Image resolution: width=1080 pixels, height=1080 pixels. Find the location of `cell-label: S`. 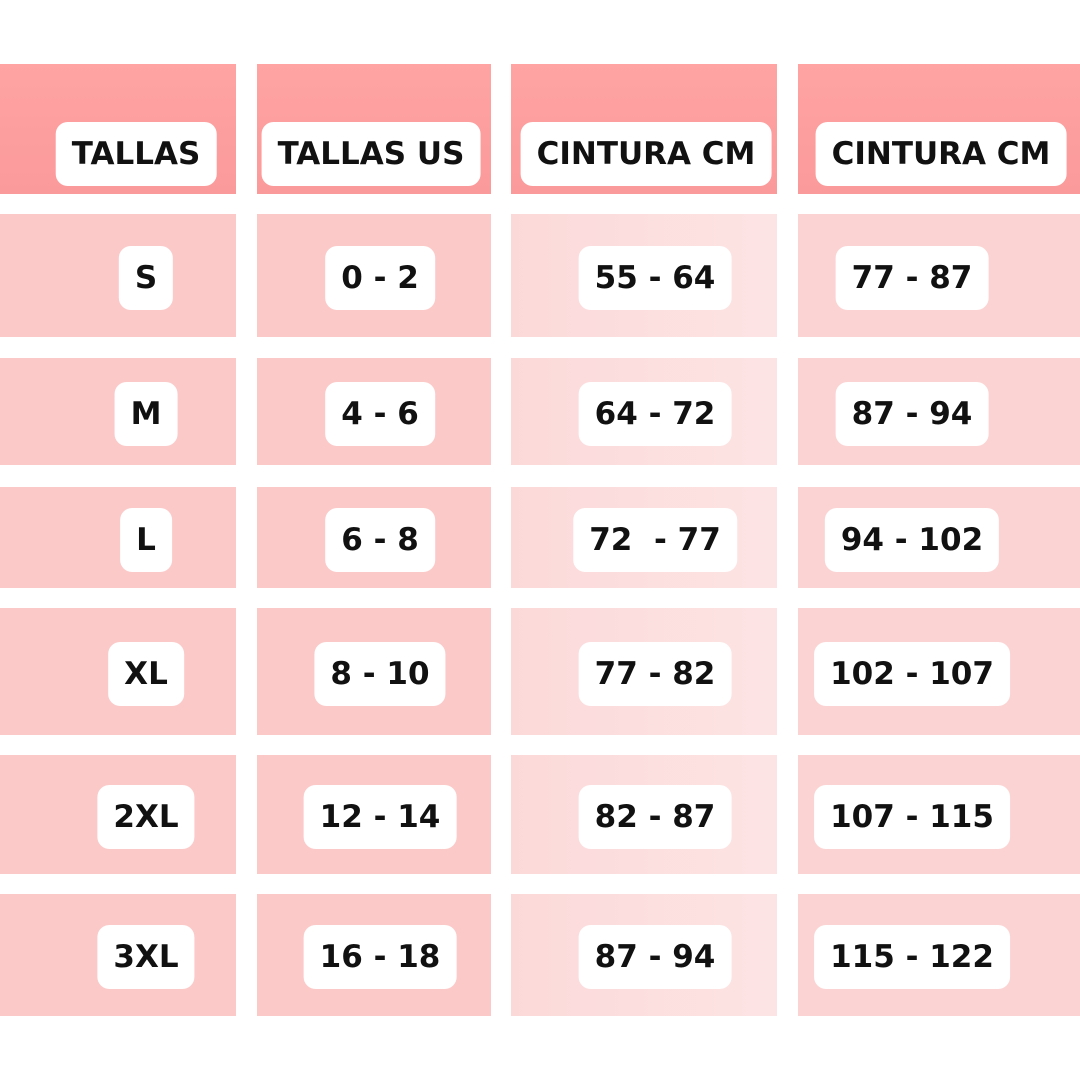

cell-label: S is located at coordinates (146, 277).